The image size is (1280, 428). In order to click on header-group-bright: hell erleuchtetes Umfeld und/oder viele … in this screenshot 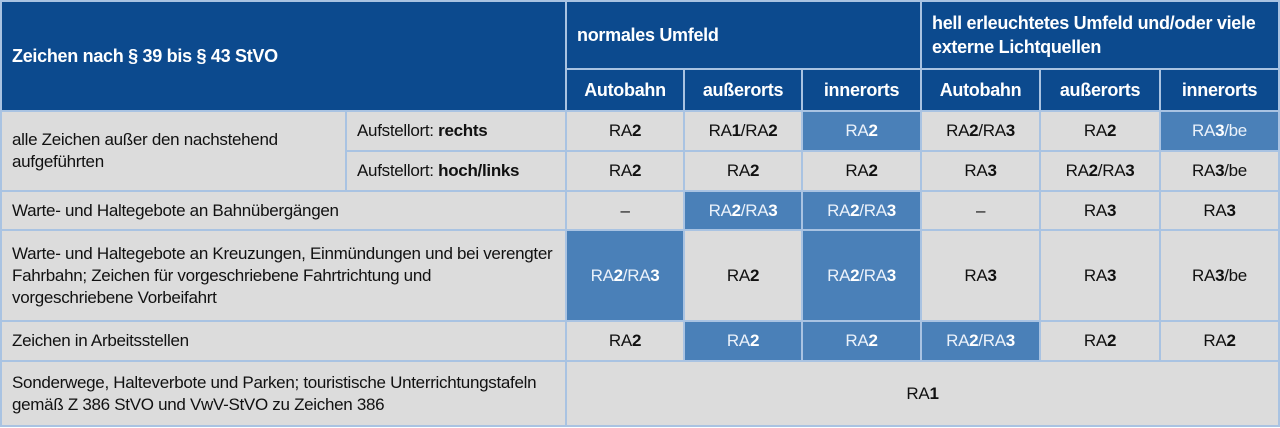, I will do `click(1100, 35)`.